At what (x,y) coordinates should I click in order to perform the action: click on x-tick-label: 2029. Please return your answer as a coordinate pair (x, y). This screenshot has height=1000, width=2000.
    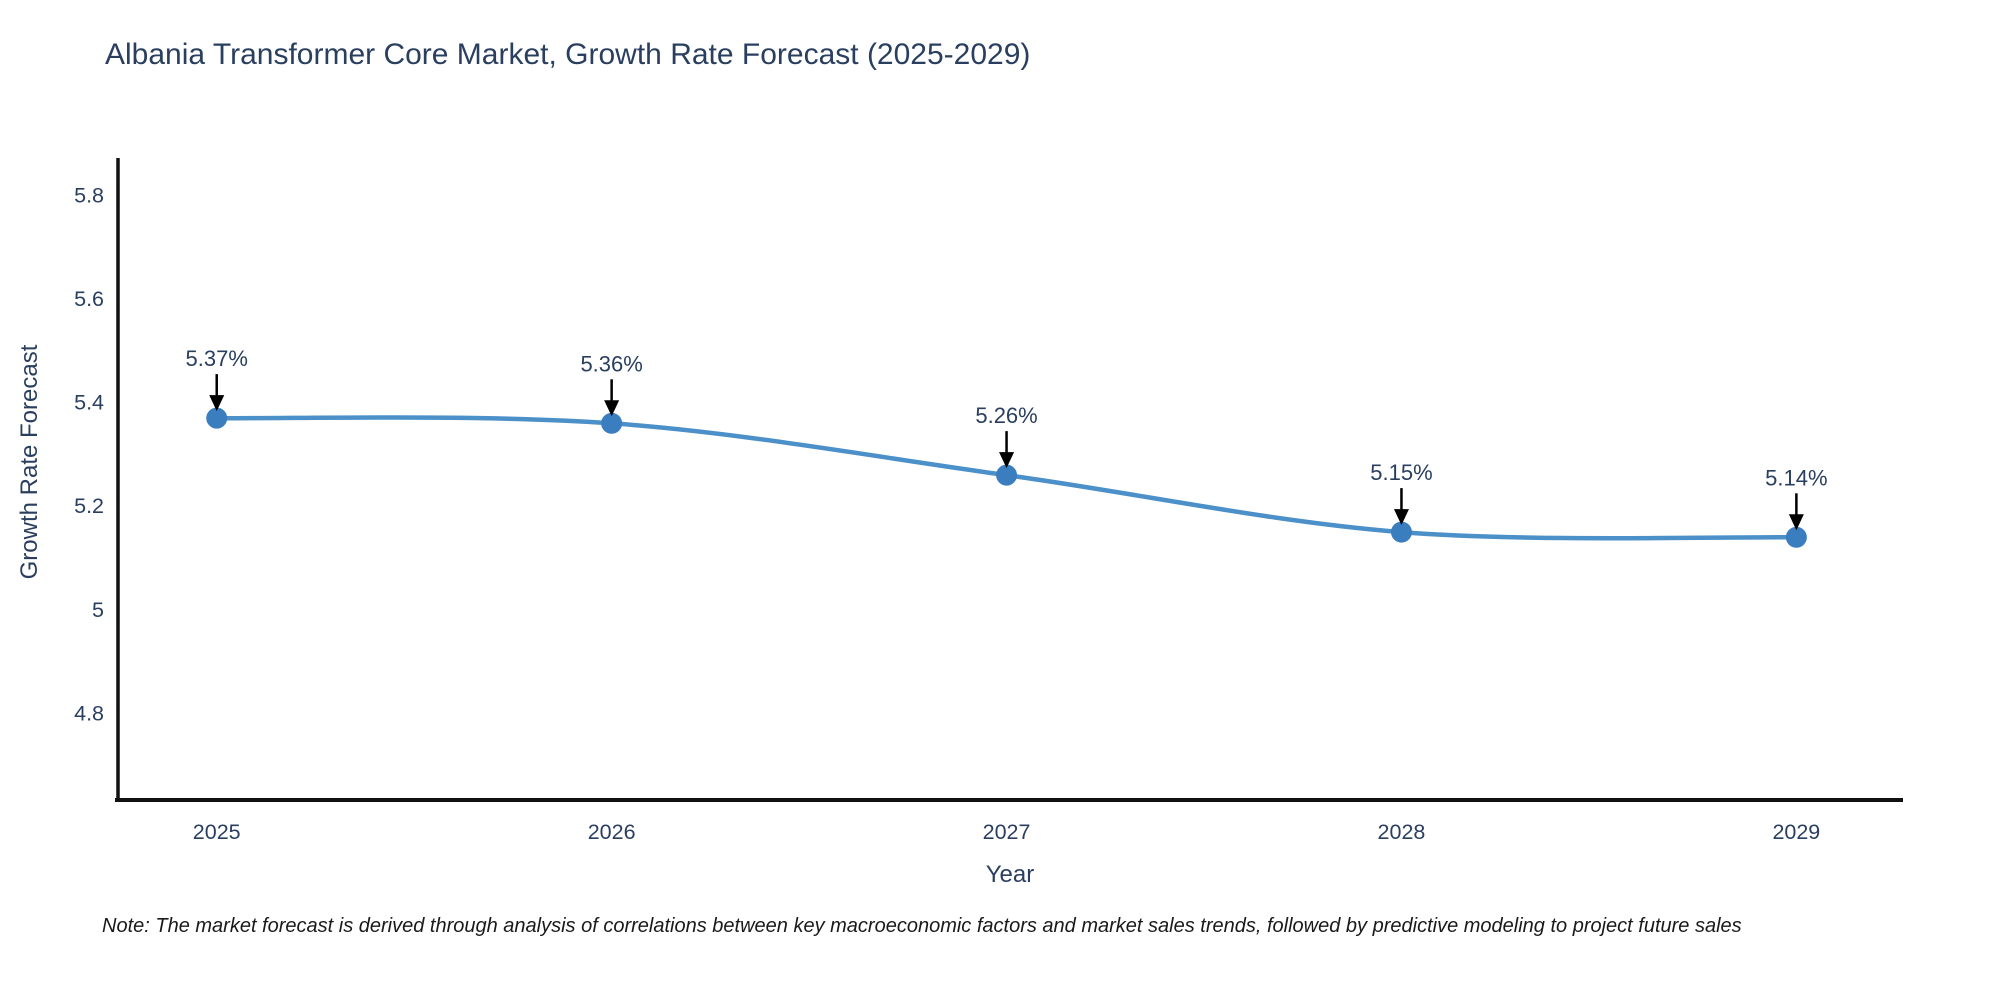
    Looking at the image, I should click on (1796, 832).